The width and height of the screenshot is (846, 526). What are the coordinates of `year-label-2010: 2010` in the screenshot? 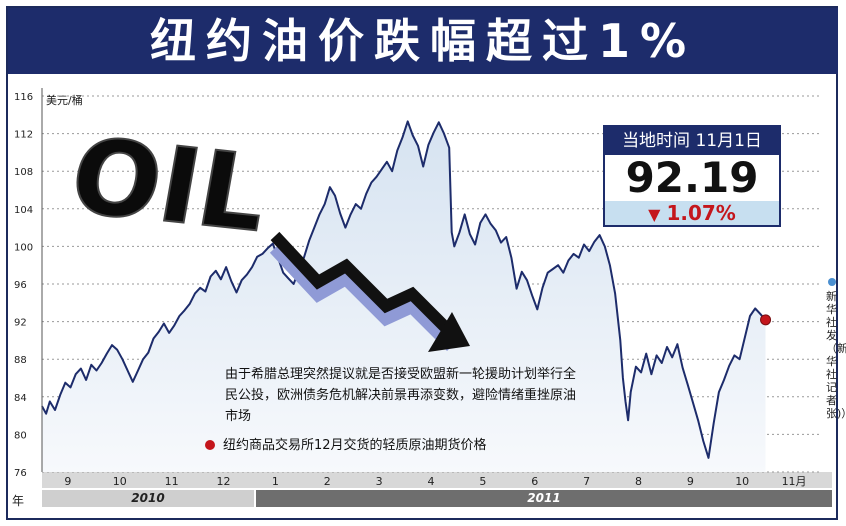 It's located at (148, 498).